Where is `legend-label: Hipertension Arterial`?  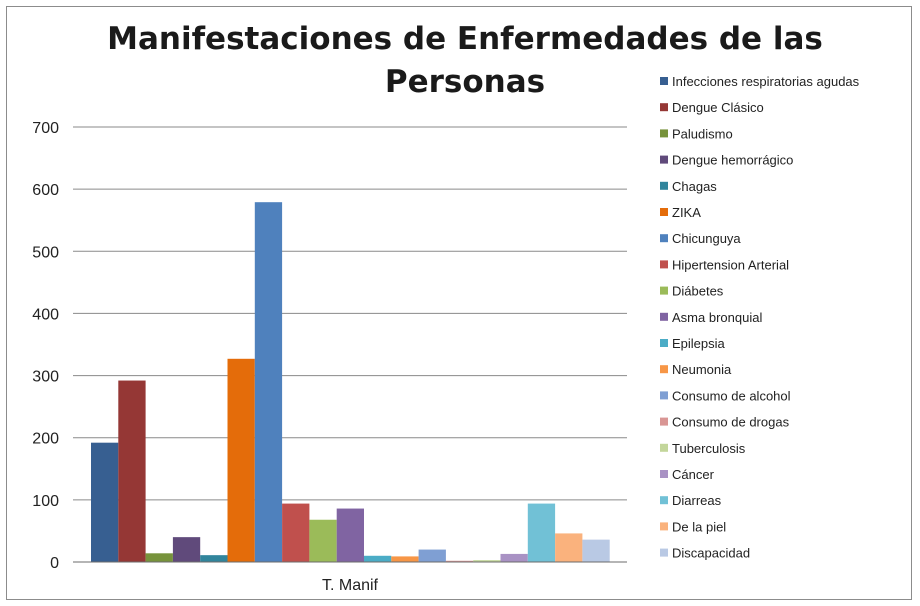 legend-label: Hipertension Arterial is located at coordinates (730, 264).